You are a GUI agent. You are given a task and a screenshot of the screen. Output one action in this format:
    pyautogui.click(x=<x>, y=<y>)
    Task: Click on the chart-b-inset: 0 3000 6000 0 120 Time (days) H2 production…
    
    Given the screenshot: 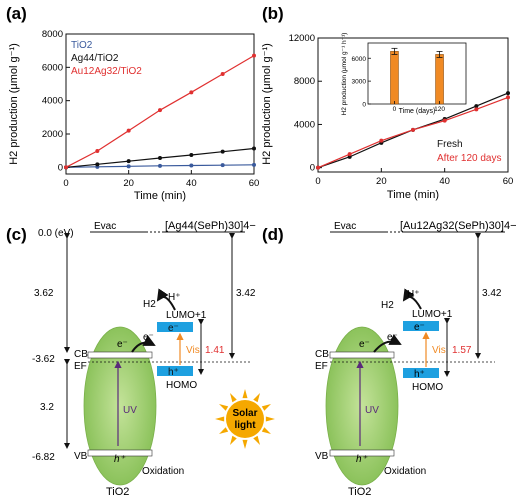 What is the action you would take?
    pyautogui.click(x=404, y=74)
    